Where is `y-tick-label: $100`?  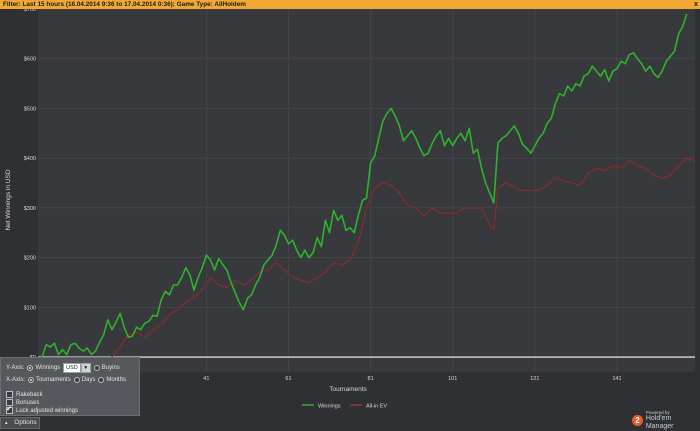 y-tick-label: $100 is located at coordinates (30, 308).